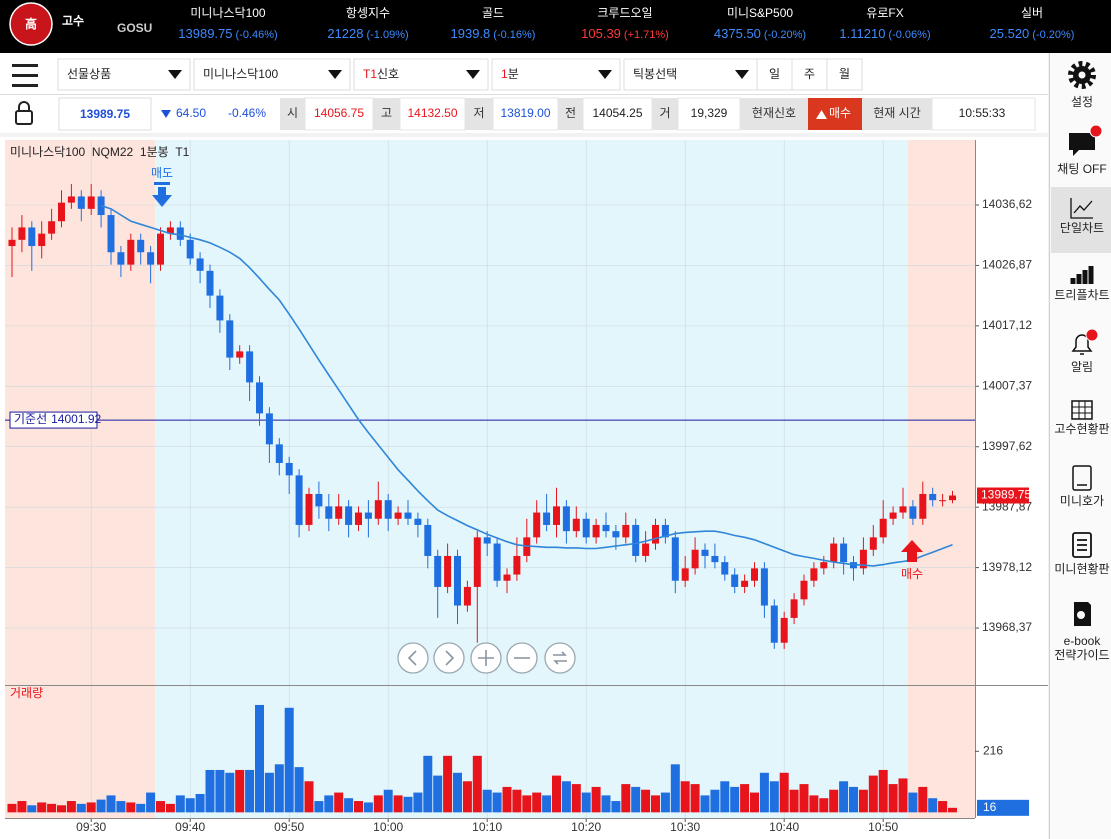  What do you see at coordinates (760, 13) in the screenshot?
I see `ticker-name: 미니S&P500` at bounding box center [760, 13].